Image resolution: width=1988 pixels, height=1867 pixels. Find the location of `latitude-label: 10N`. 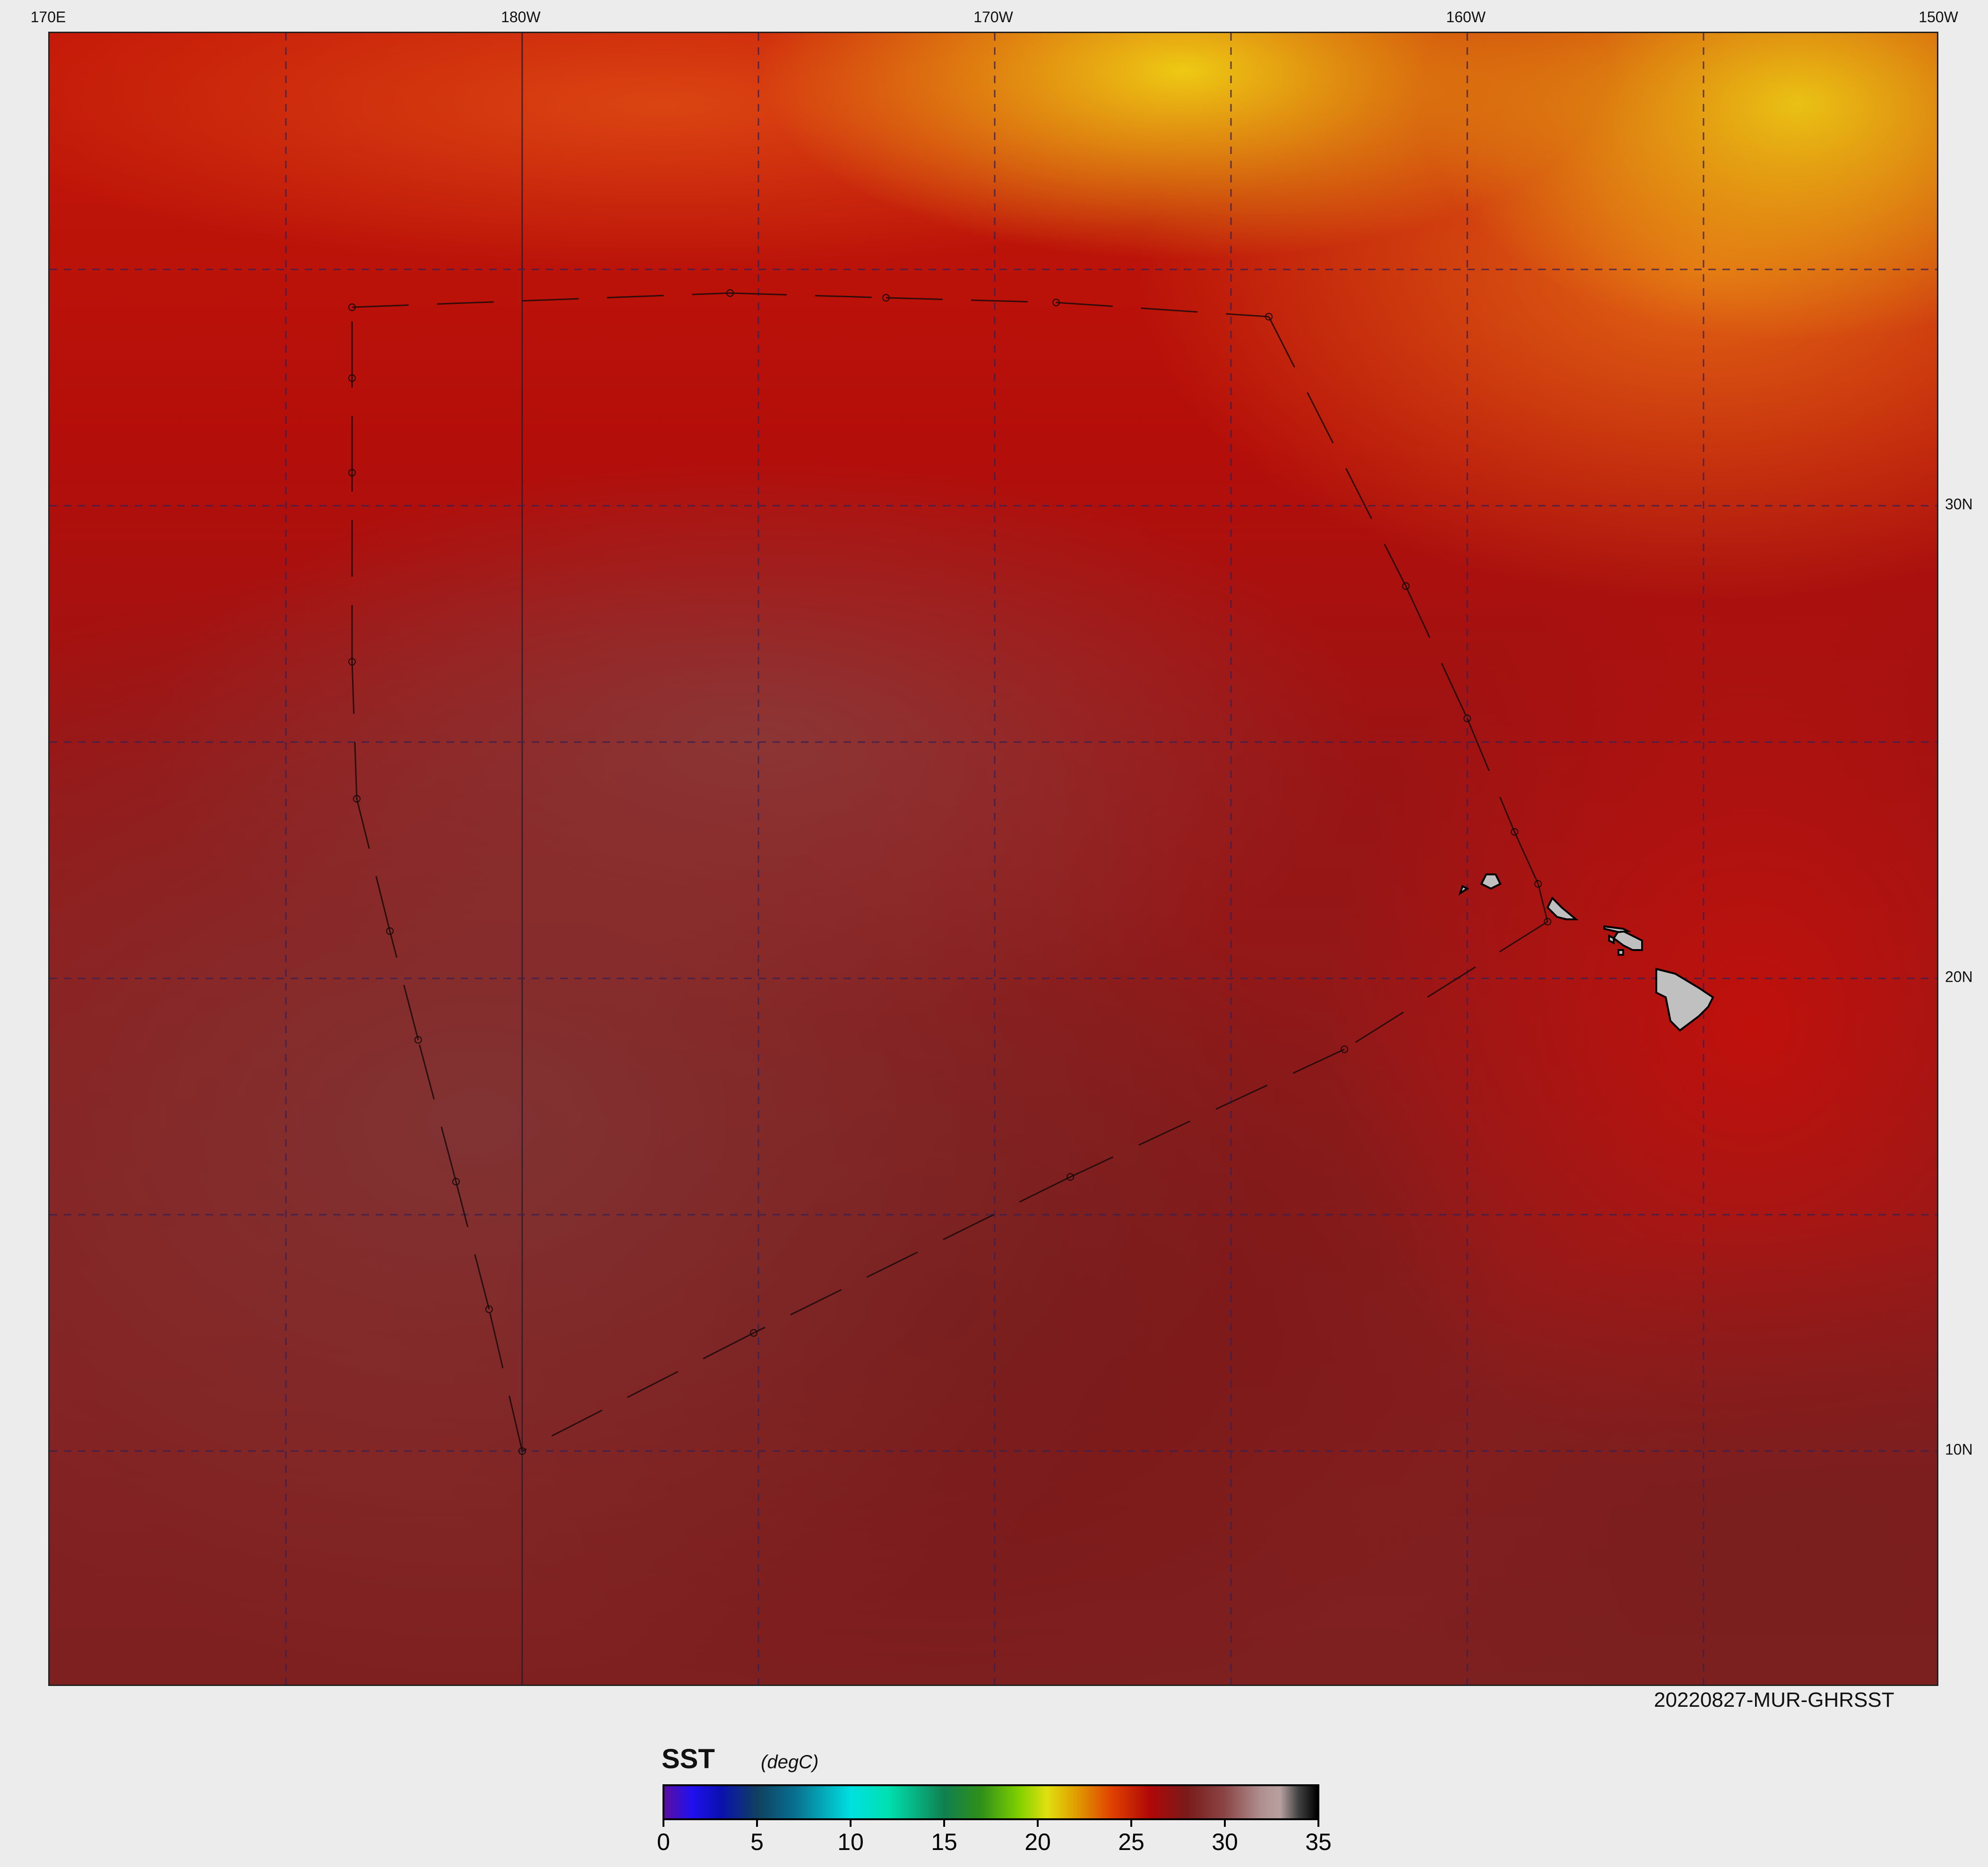

latitude-label: 10N is located at coordinates (1959, 1449).